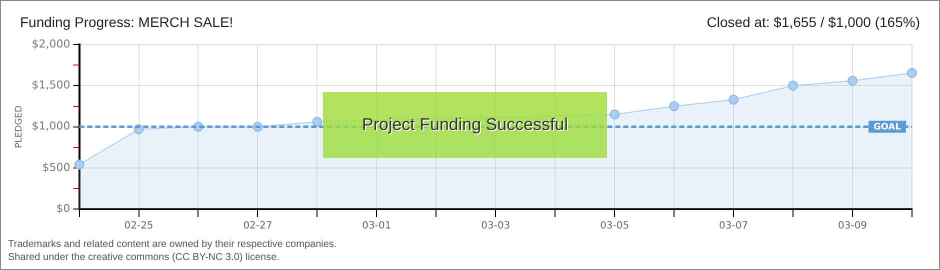 The width and height of the screenshot is (940, 270). I want to click on y-tick-label: $0, so click(63, 208).